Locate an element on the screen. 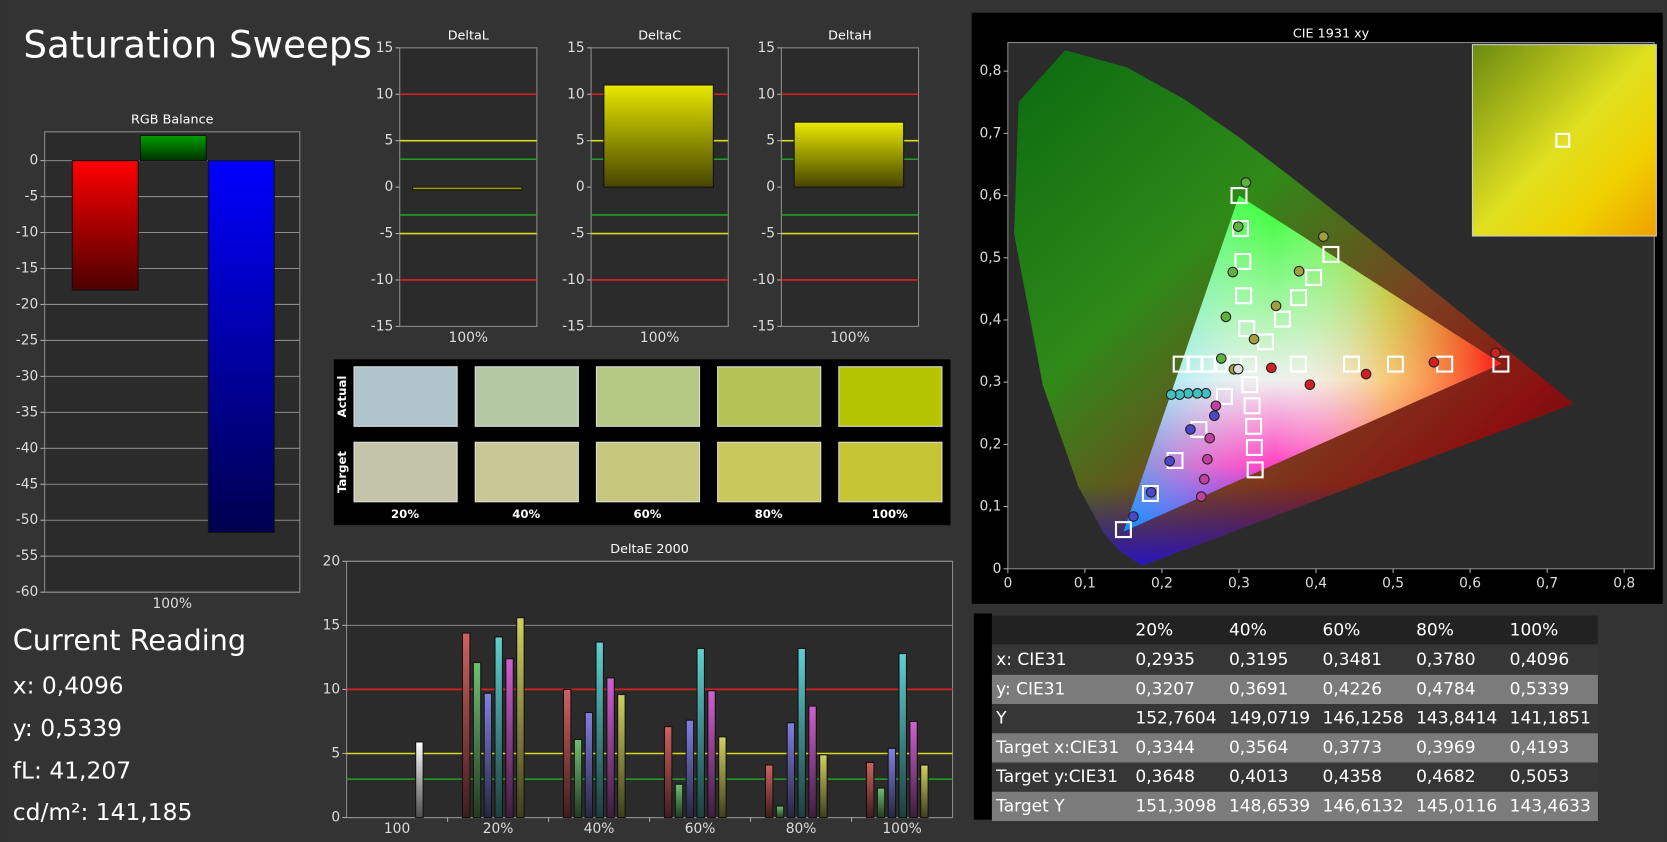 The width and height of the screenshot is (1667, 842). x-tick-label: 0,5 is located at coordinates (1393, 584).